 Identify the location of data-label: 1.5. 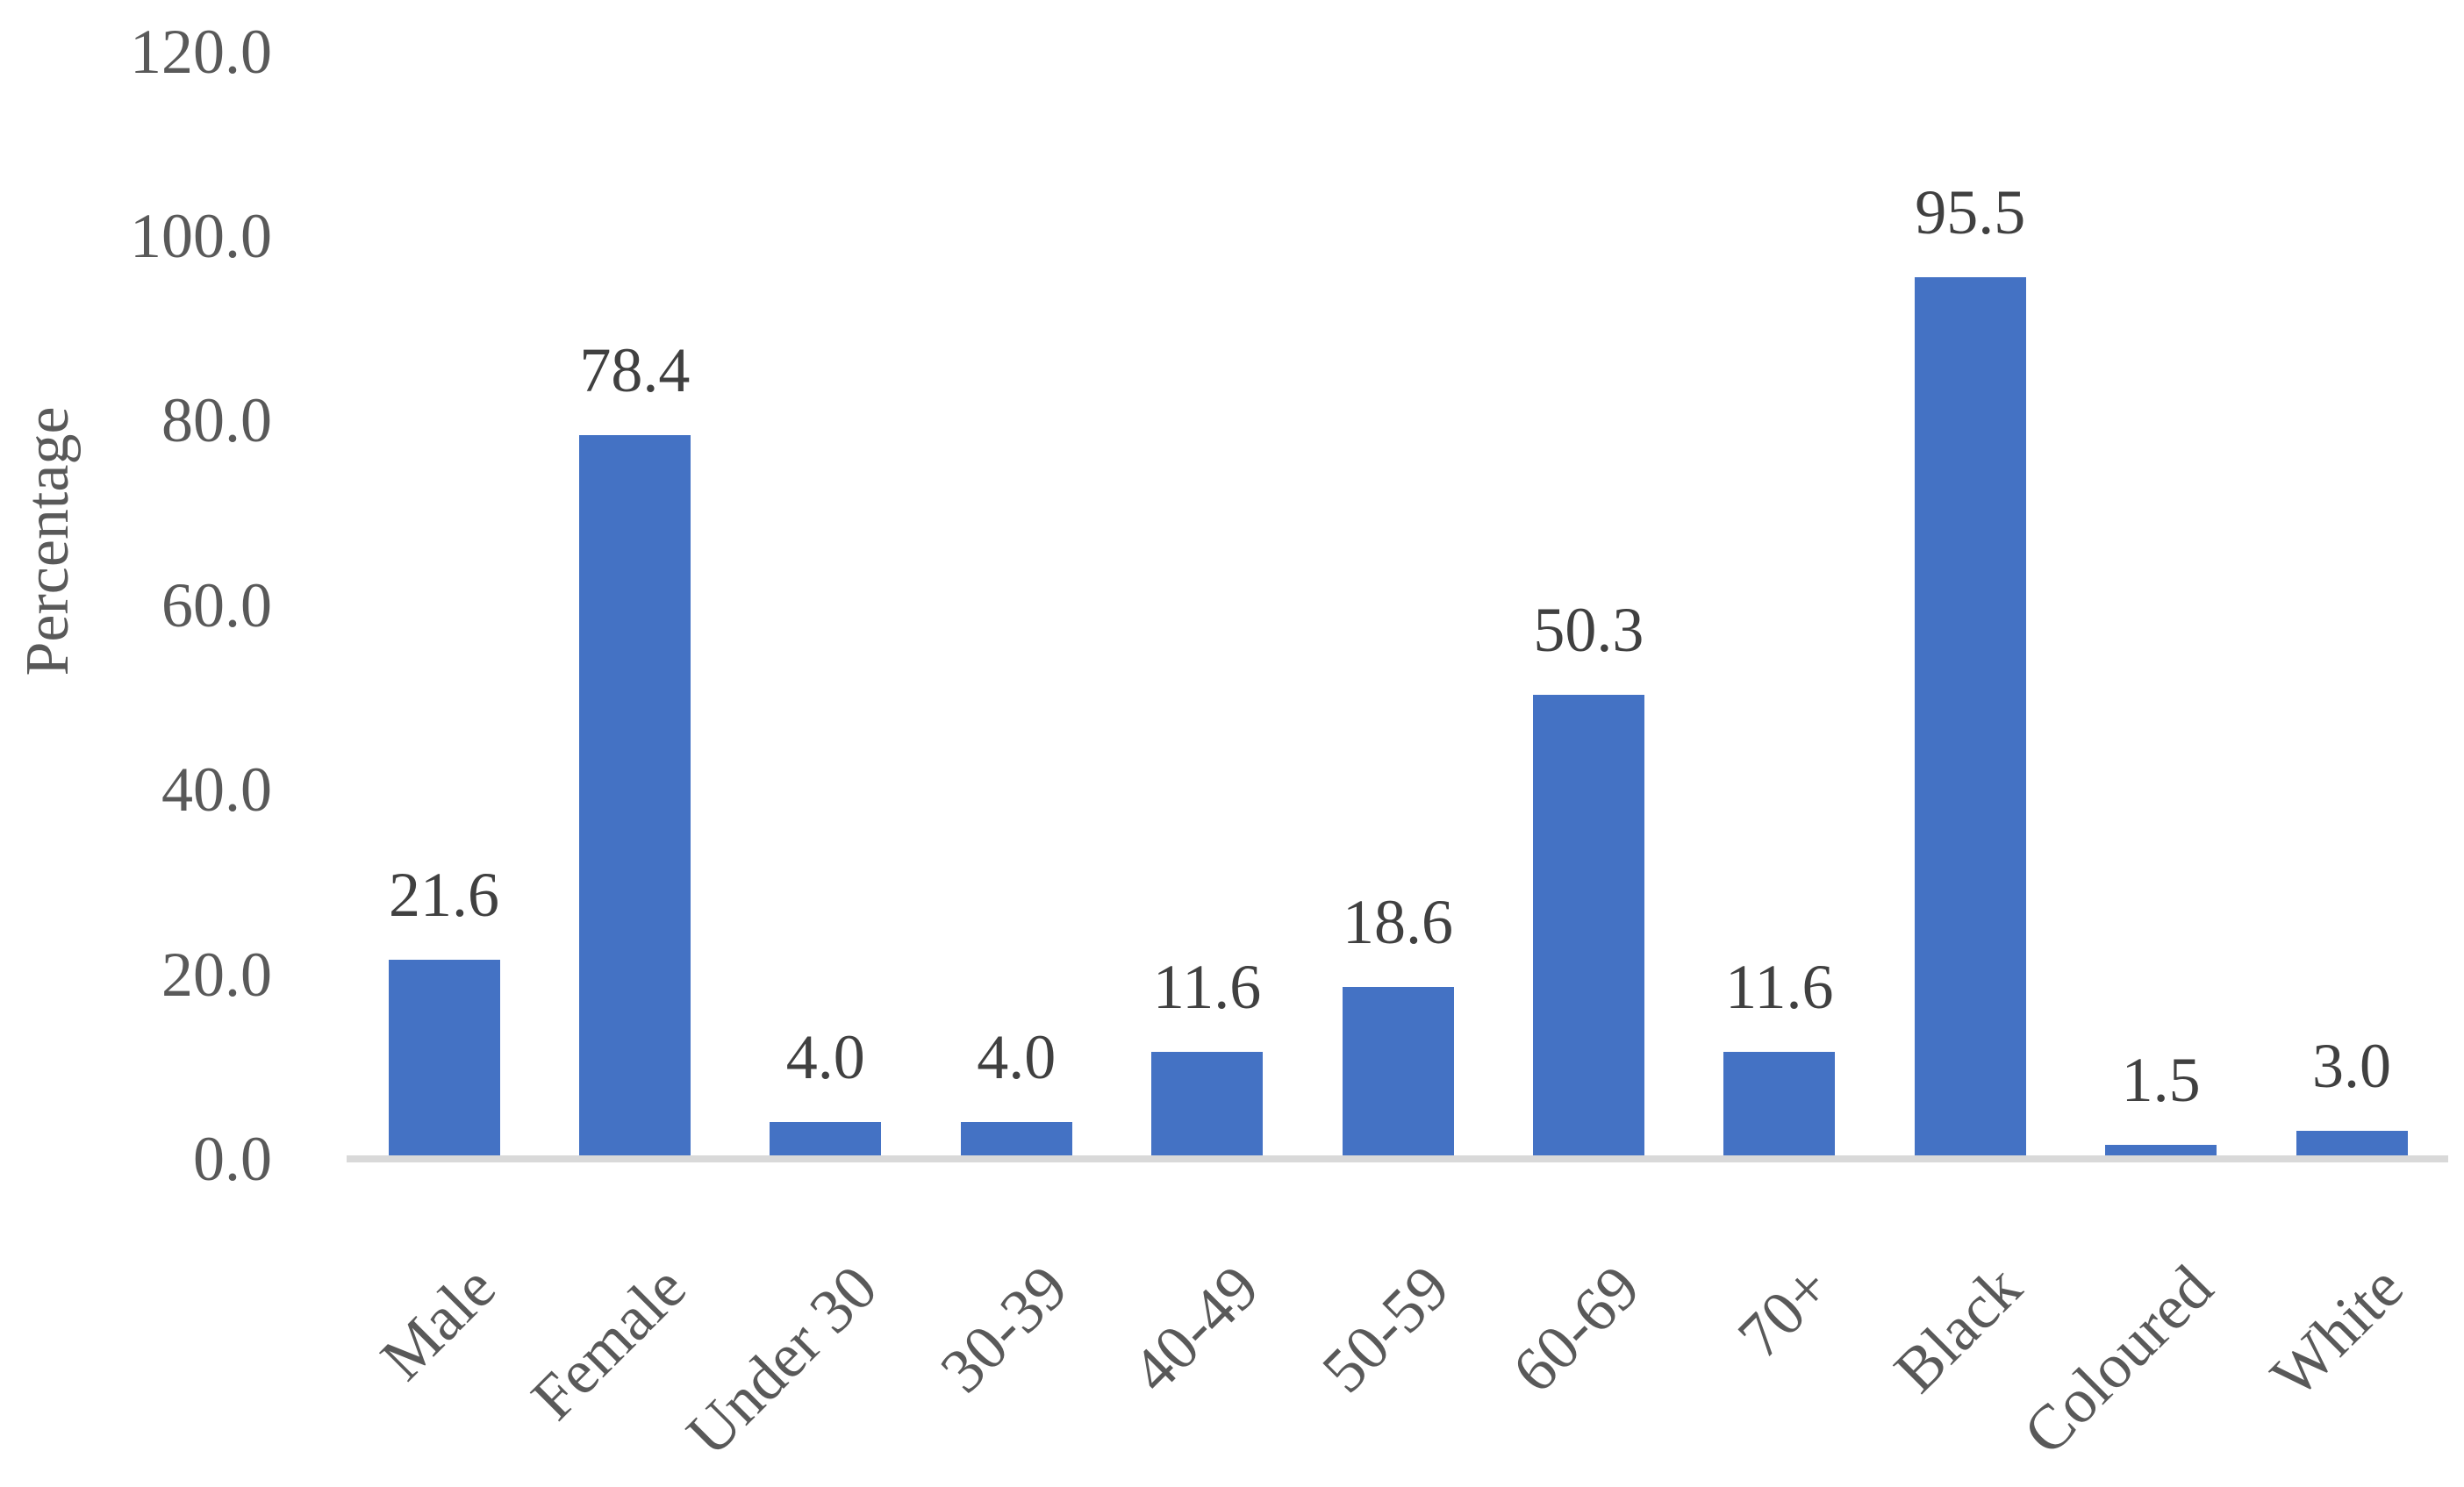
(2161, 1080).